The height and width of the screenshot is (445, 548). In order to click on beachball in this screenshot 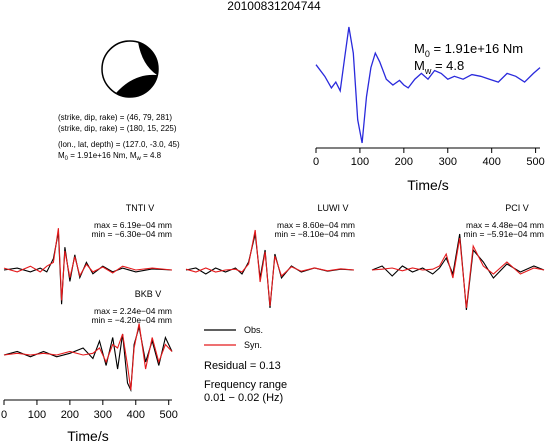, I will do `click(130, 69)`.